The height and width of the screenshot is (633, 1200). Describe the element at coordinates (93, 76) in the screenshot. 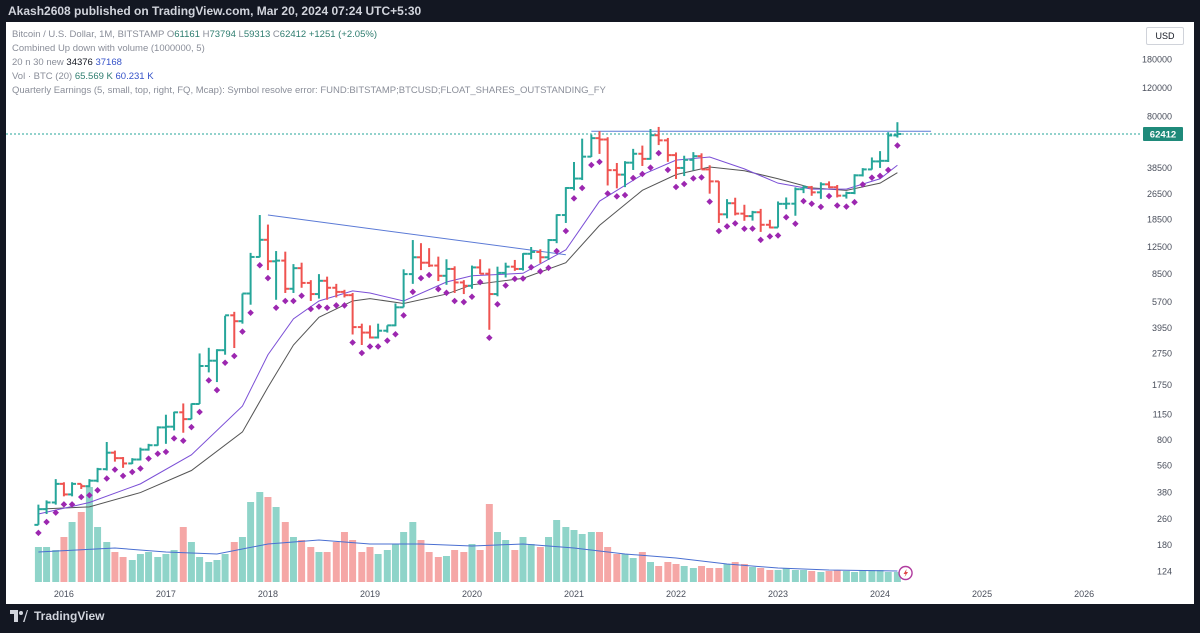

I see `vol-value-1: 65.569 K` at that location.